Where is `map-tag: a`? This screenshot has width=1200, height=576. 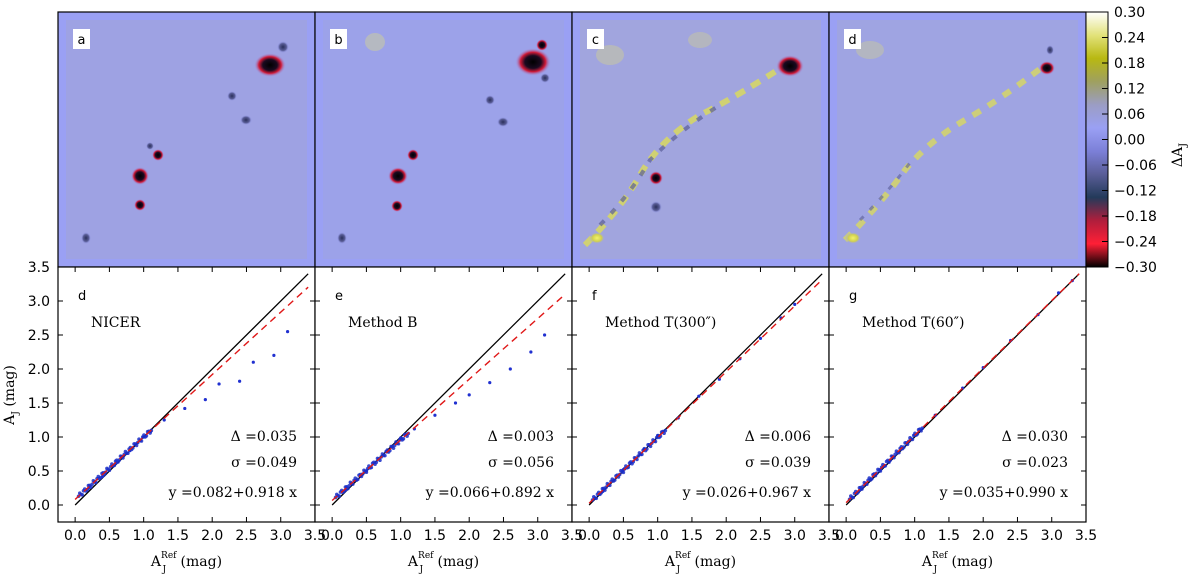
map-tag: a is located at coordinates (82, 40).